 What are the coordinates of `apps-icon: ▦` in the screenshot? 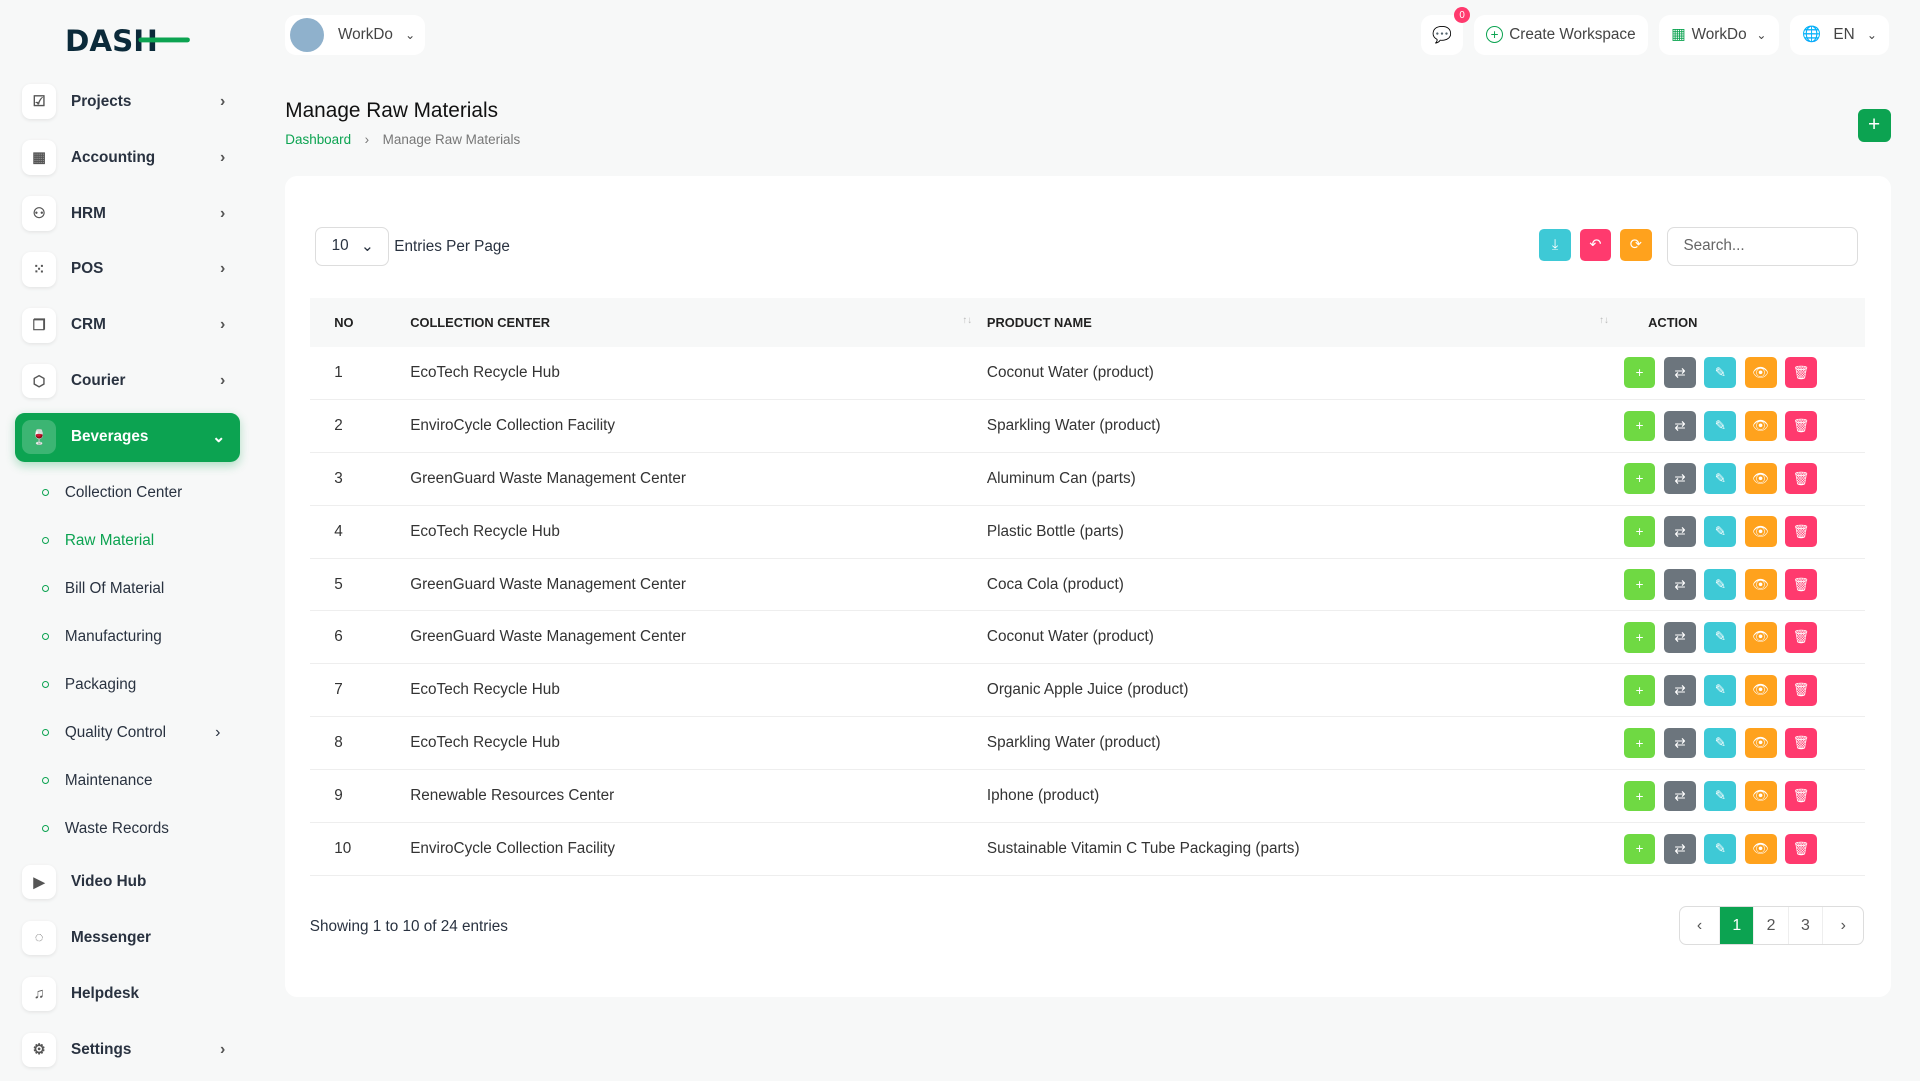 It's located at (1678, 35).